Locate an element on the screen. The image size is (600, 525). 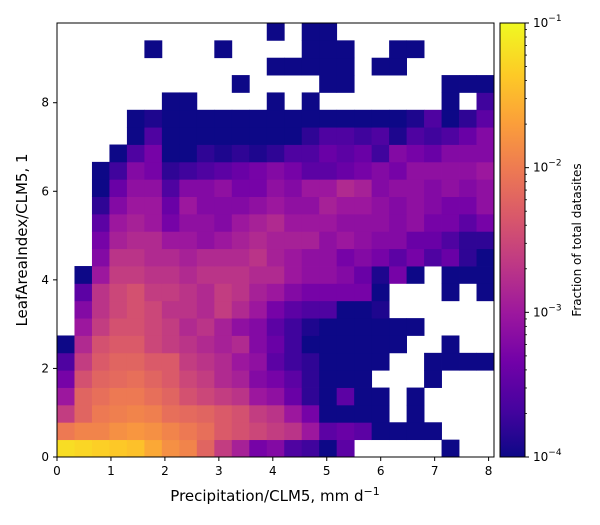
x-tick-label: 0 is located at coordinates (57, 471).